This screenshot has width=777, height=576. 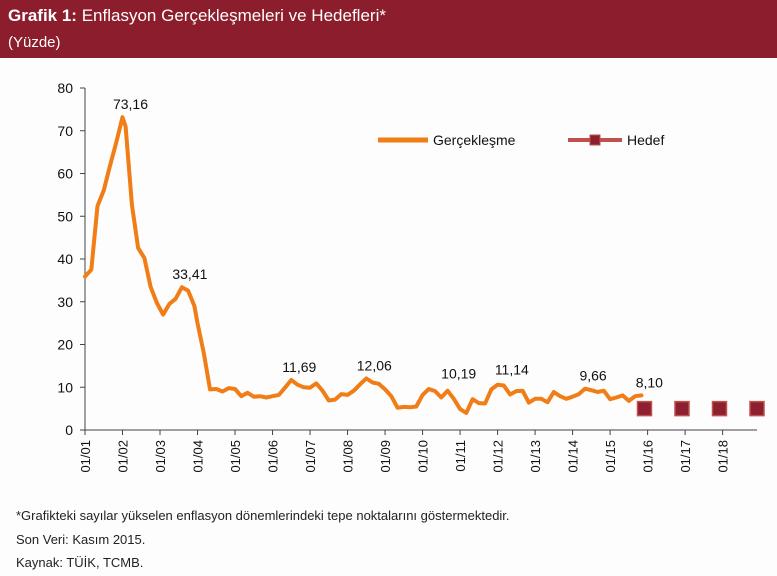 What do you see at coordinates (610, 456) in the screenshot?
I see `x-tick-label: 01/15` at bounding box center [610, 456].